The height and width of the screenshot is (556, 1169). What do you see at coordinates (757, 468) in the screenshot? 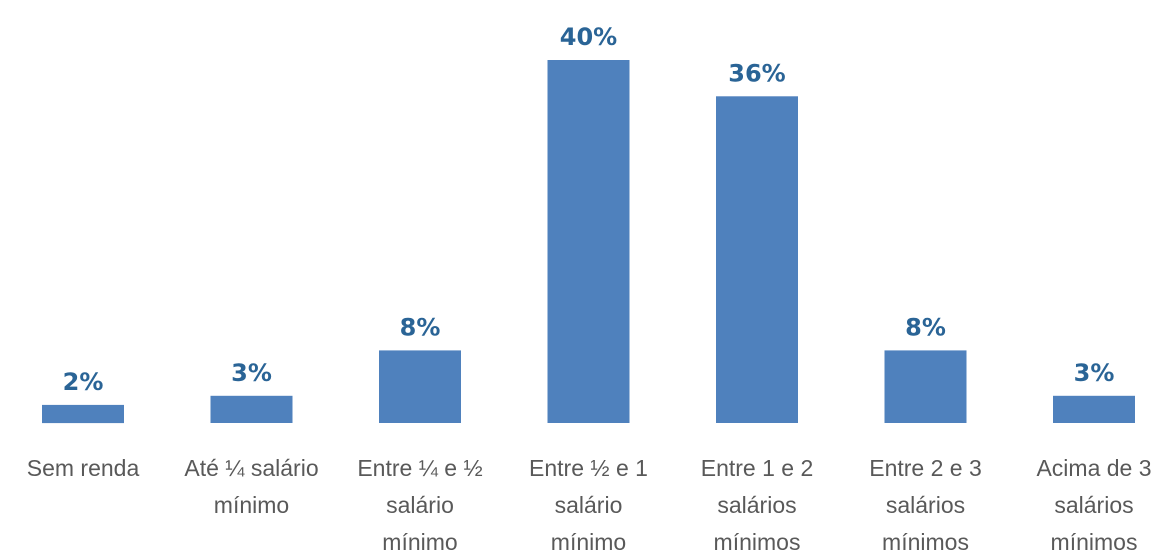
I see `category-label-line: Entre 1 e 2` at bounding box center [757, 468].